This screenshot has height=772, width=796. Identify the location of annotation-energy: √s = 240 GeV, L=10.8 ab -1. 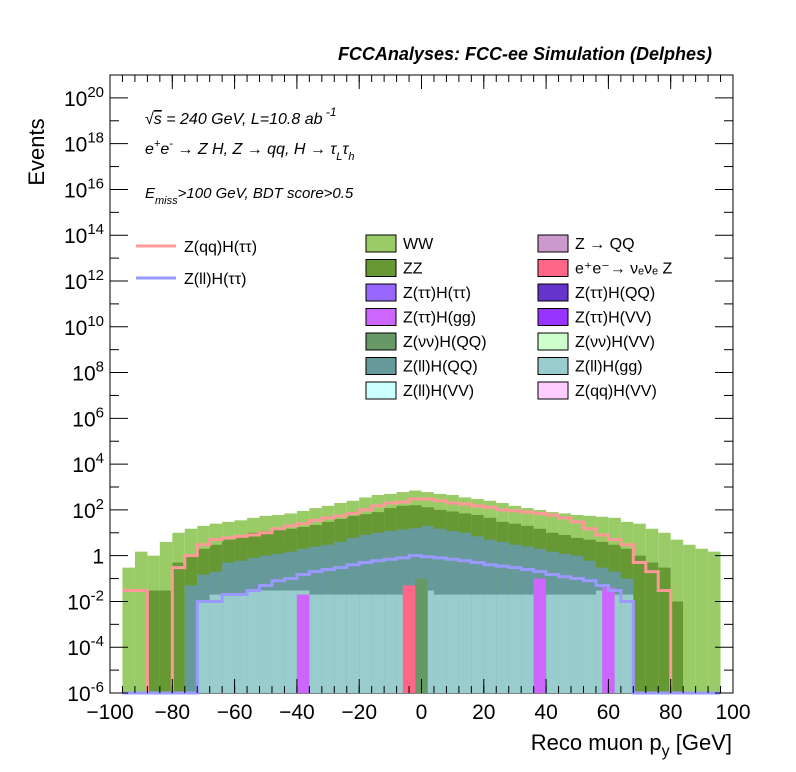
(241, 116).